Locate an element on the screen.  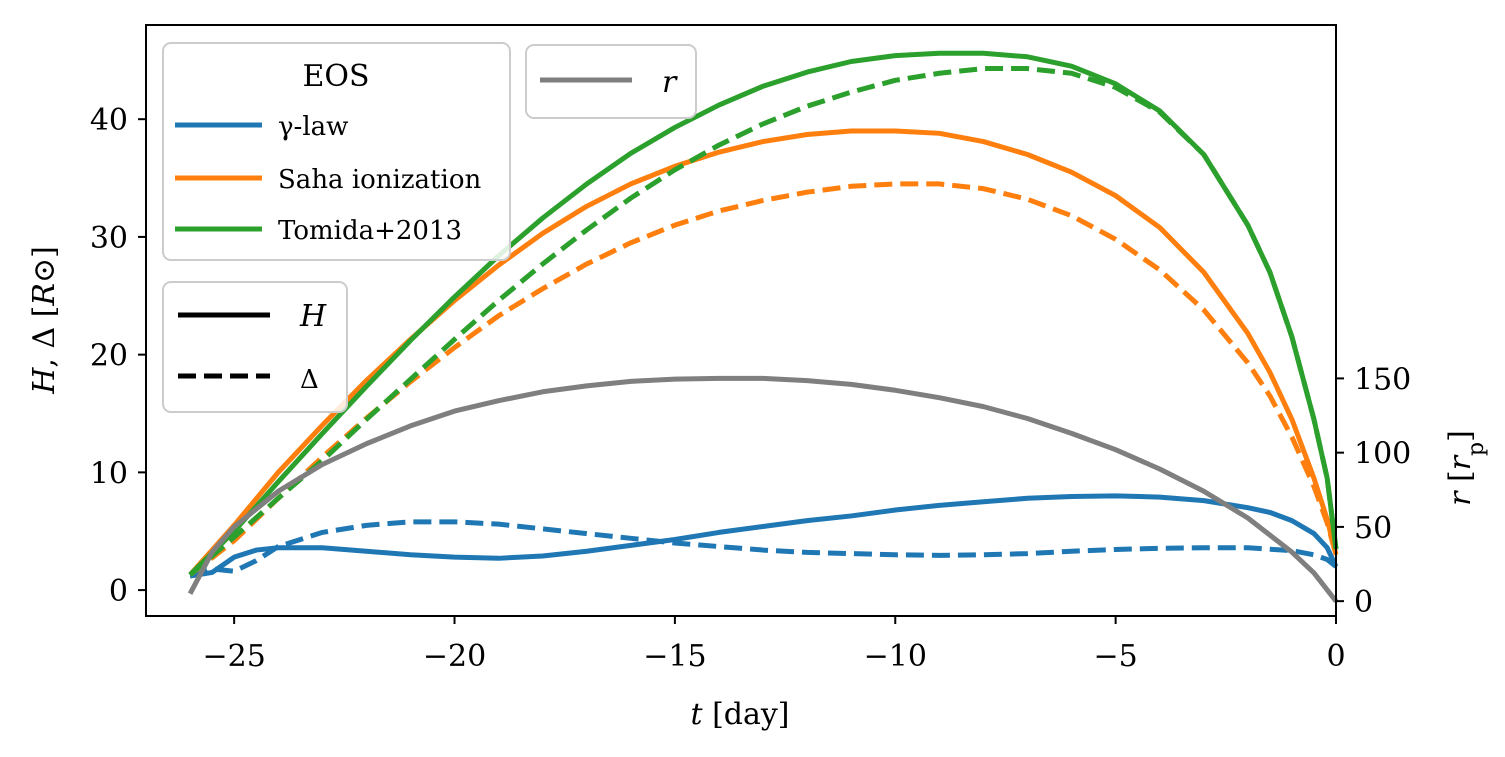
legend-label-delta: Δ is located at coordinates (309, 380).